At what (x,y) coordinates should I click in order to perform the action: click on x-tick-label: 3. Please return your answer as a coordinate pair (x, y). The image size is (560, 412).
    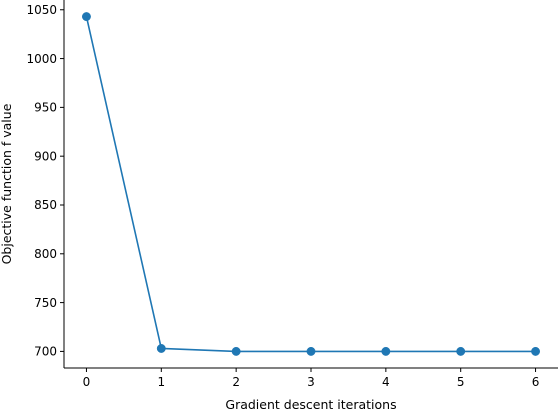
    Looking at the image, I should click on (311, 382).